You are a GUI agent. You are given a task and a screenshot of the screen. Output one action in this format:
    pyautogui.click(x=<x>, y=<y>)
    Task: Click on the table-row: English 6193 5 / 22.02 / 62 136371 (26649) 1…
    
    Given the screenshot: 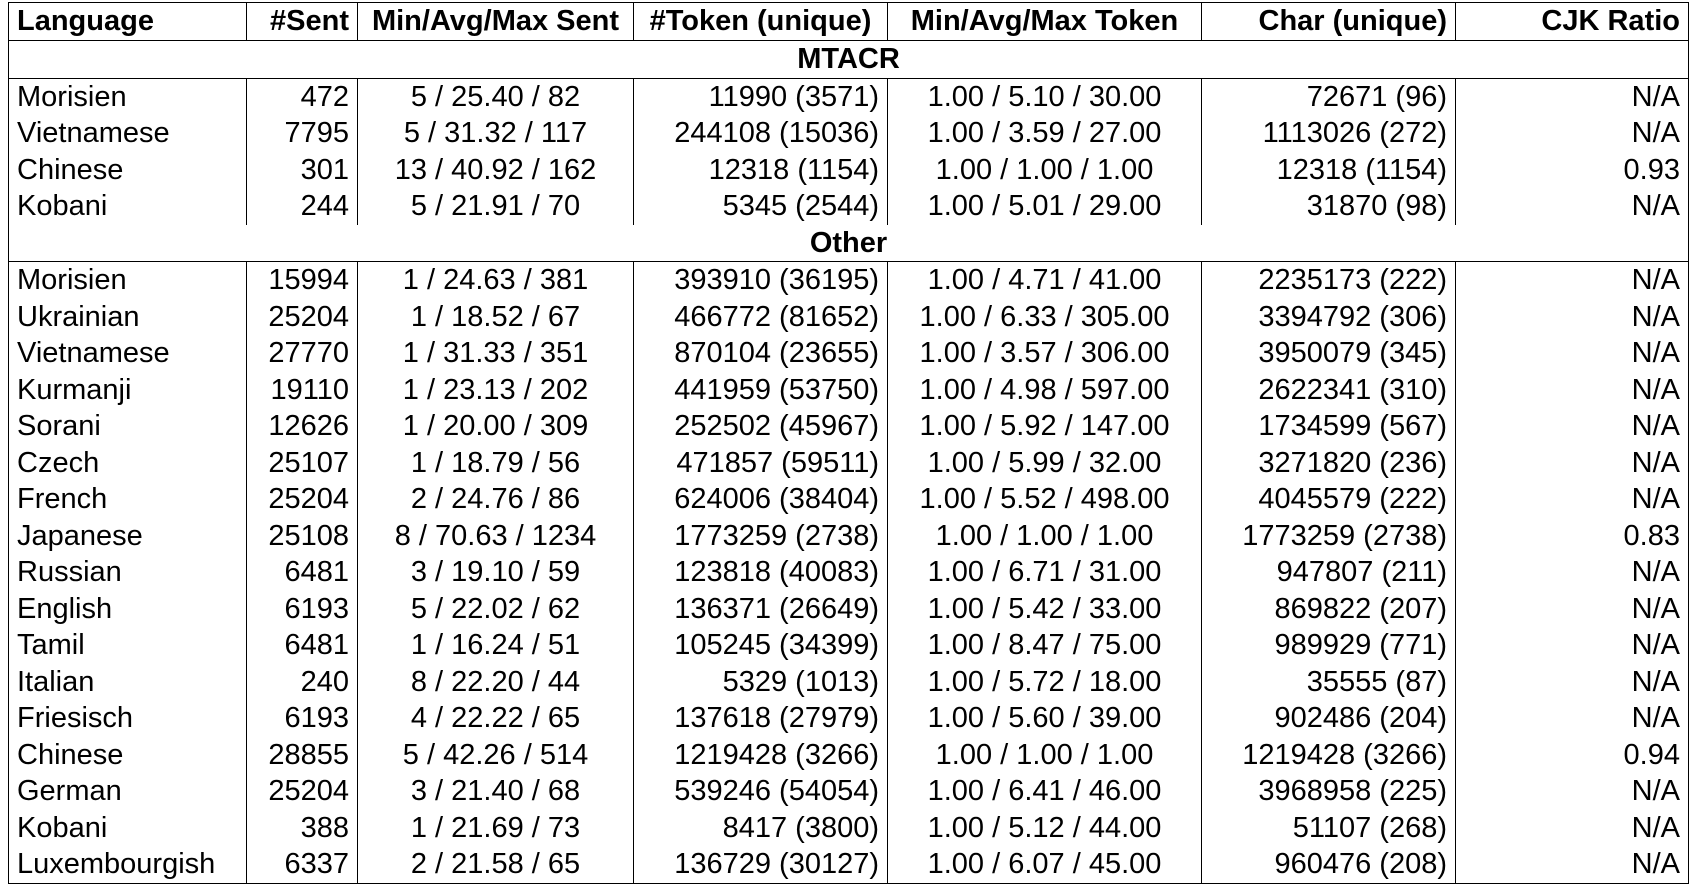 What is the action you would take?
    pyautogui.click(x=848, y=608)
    